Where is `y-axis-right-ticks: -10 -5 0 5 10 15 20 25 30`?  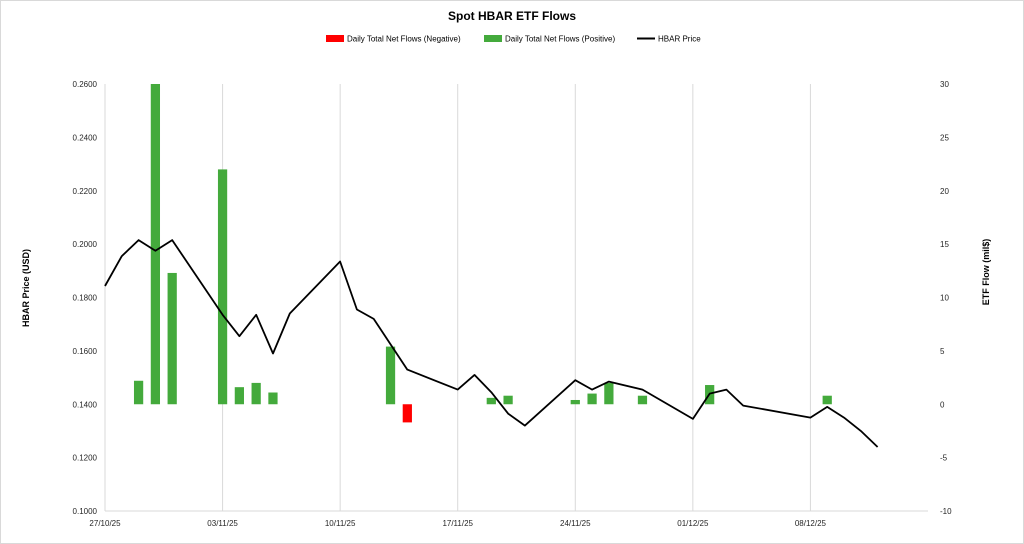
y-axis-right-ticks: -10 -5 0 5 10 15 20 25 30 is located at coordinates (946, 298).